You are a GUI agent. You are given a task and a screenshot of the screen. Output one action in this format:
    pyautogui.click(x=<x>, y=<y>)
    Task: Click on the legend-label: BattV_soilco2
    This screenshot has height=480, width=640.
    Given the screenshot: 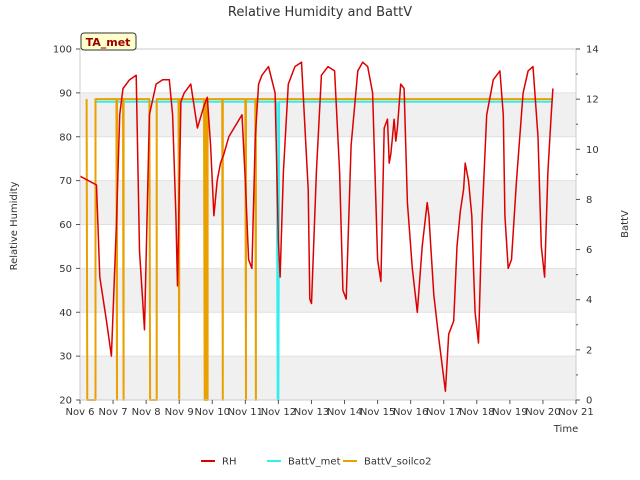 What is the action you would take?
    pyautogui.click(x=398, y=462)
    